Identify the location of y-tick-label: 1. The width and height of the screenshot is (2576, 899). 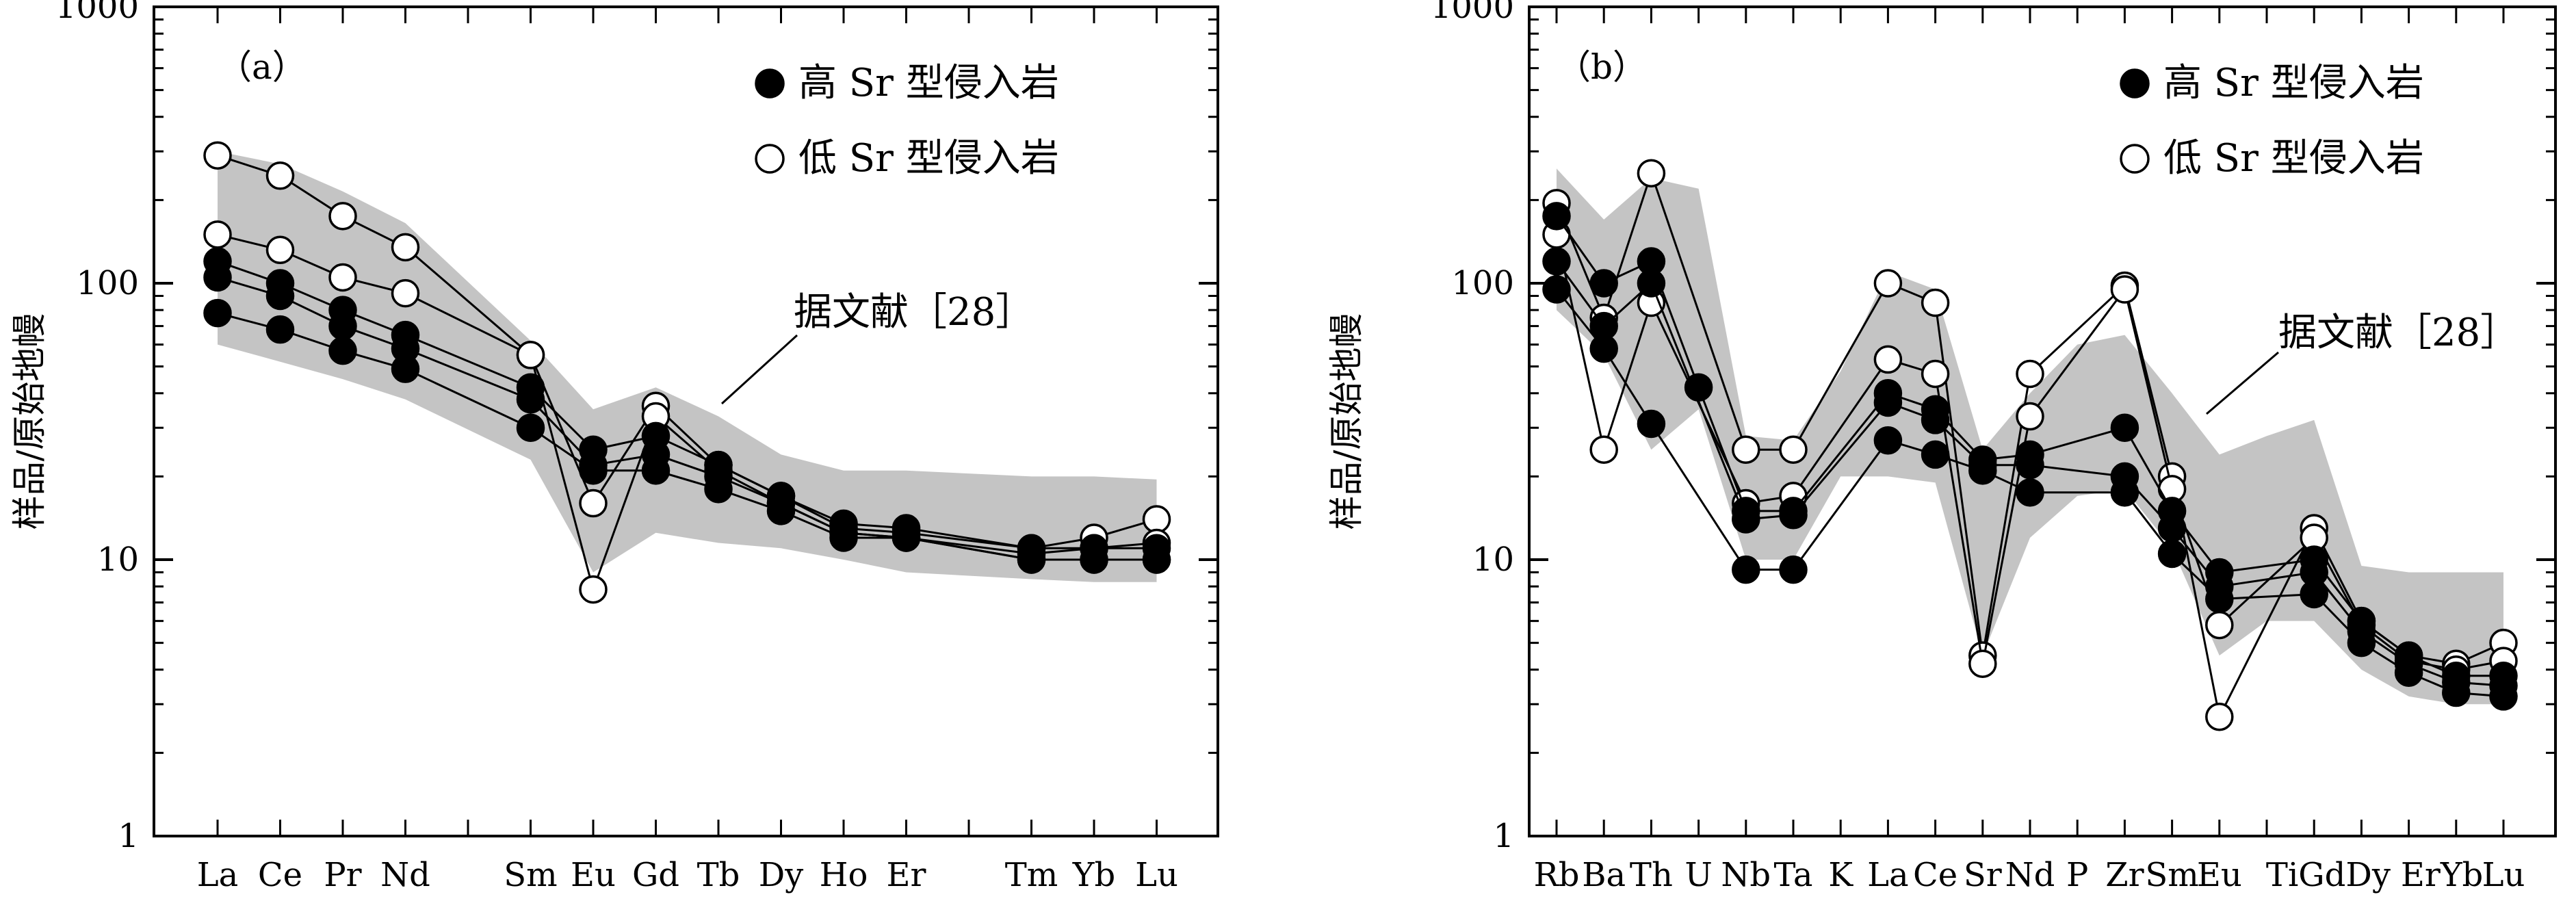
(1503, 836).